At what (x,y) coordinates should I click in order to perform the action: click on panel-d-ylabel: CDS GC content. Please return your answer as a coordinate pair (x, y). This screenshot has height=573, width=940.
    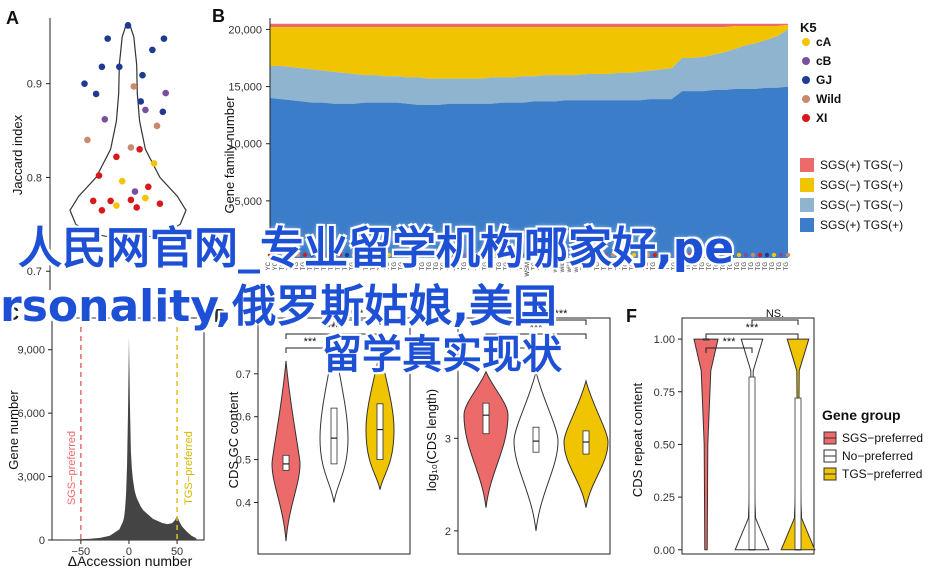
    Looking at the image, I should click on (233, 439).